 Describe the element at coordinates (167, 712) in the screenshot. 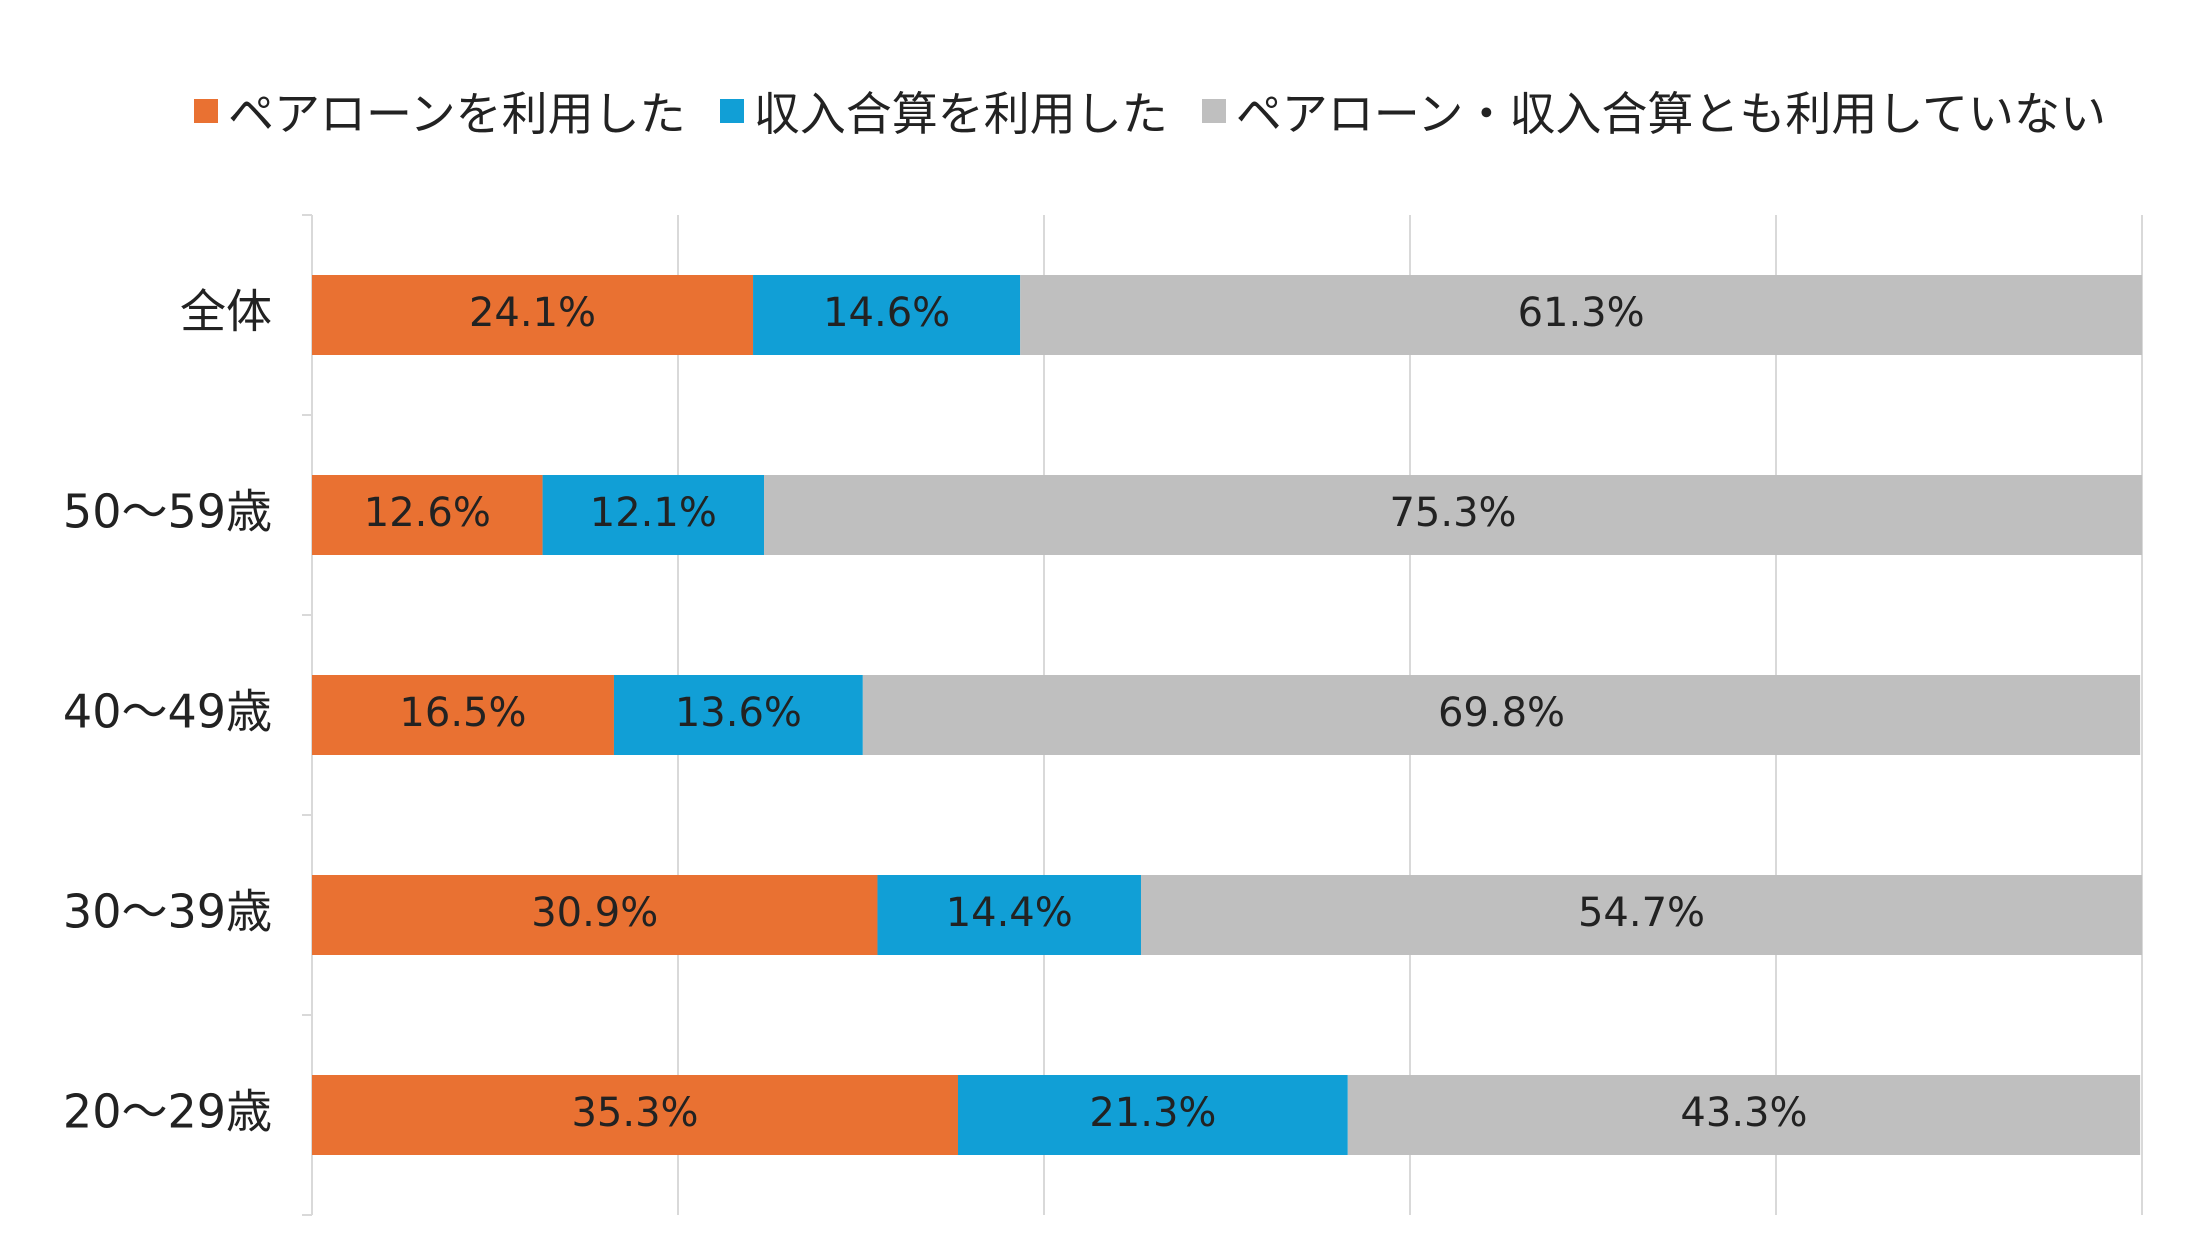

I see `category-label: 40～49歳` at that location.